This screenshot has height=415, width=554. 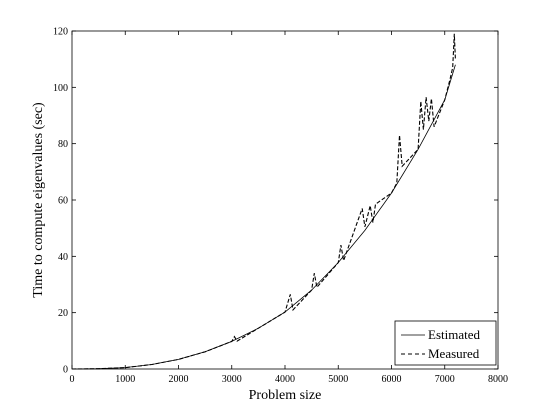 I want to click on y-axis-label: Time to compute eigenvalues (sec), so click(x=38, y=200).